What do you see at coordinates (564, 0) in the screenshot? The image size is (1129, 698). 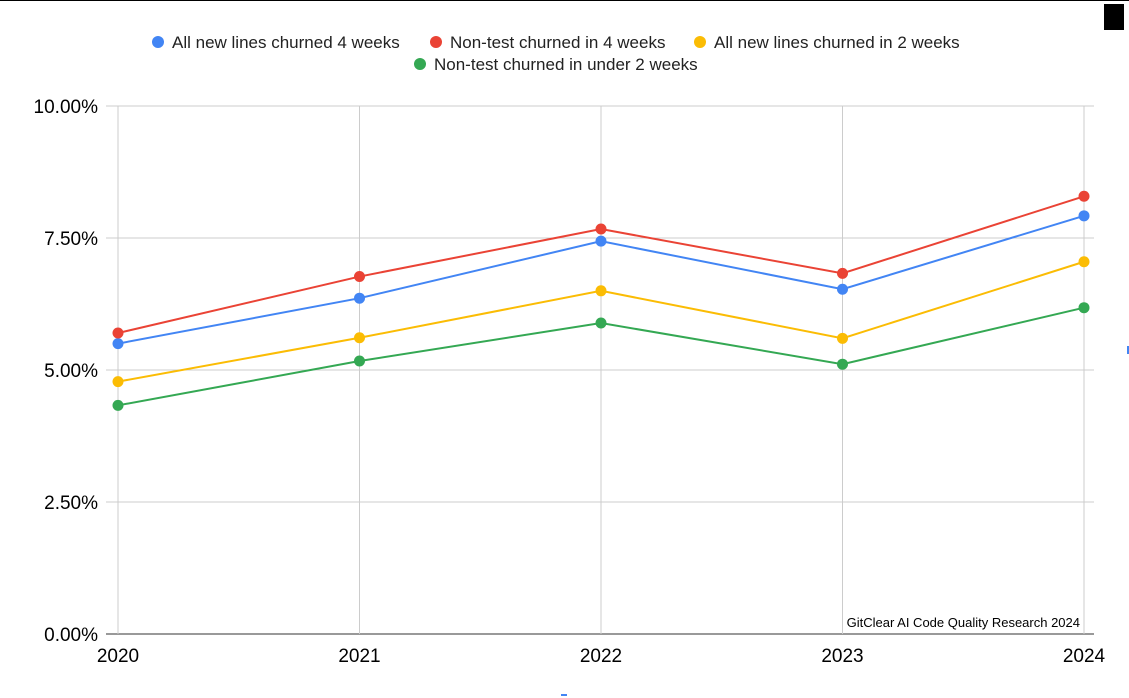 I see `top-border-line` at bounding box center [564, 0].